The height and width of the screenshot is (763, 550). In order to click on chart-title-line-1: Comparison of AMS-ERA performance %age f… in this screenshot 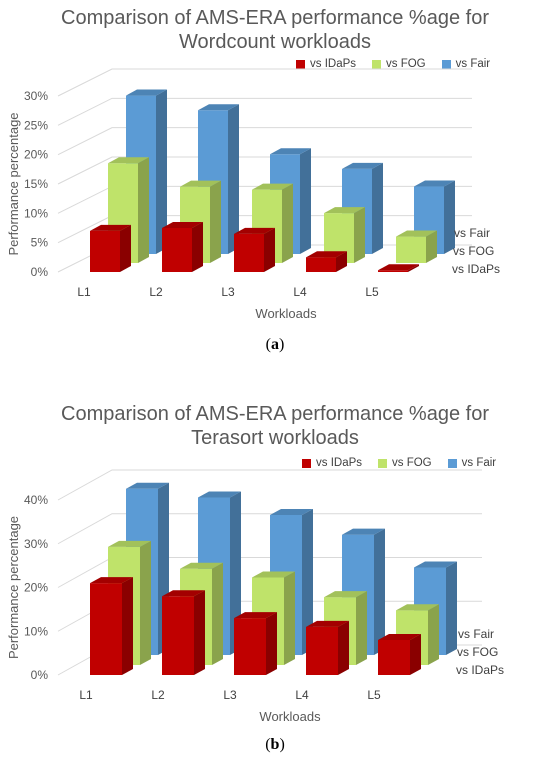, I will do `click(275, 18)`.